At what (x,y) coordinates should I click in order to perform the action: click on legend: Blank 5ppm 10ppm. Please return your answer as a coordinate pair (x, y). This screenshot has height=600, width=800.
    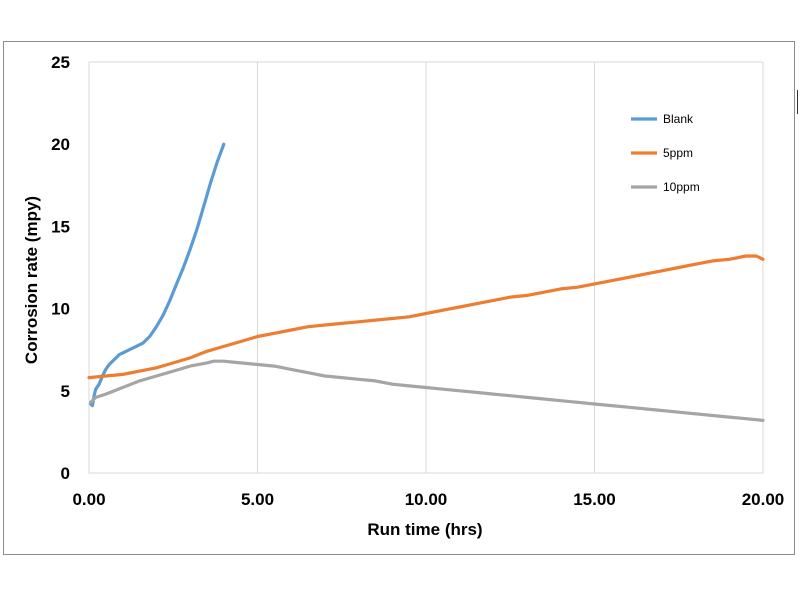
    Looking at the image, I should click on (665, 153).